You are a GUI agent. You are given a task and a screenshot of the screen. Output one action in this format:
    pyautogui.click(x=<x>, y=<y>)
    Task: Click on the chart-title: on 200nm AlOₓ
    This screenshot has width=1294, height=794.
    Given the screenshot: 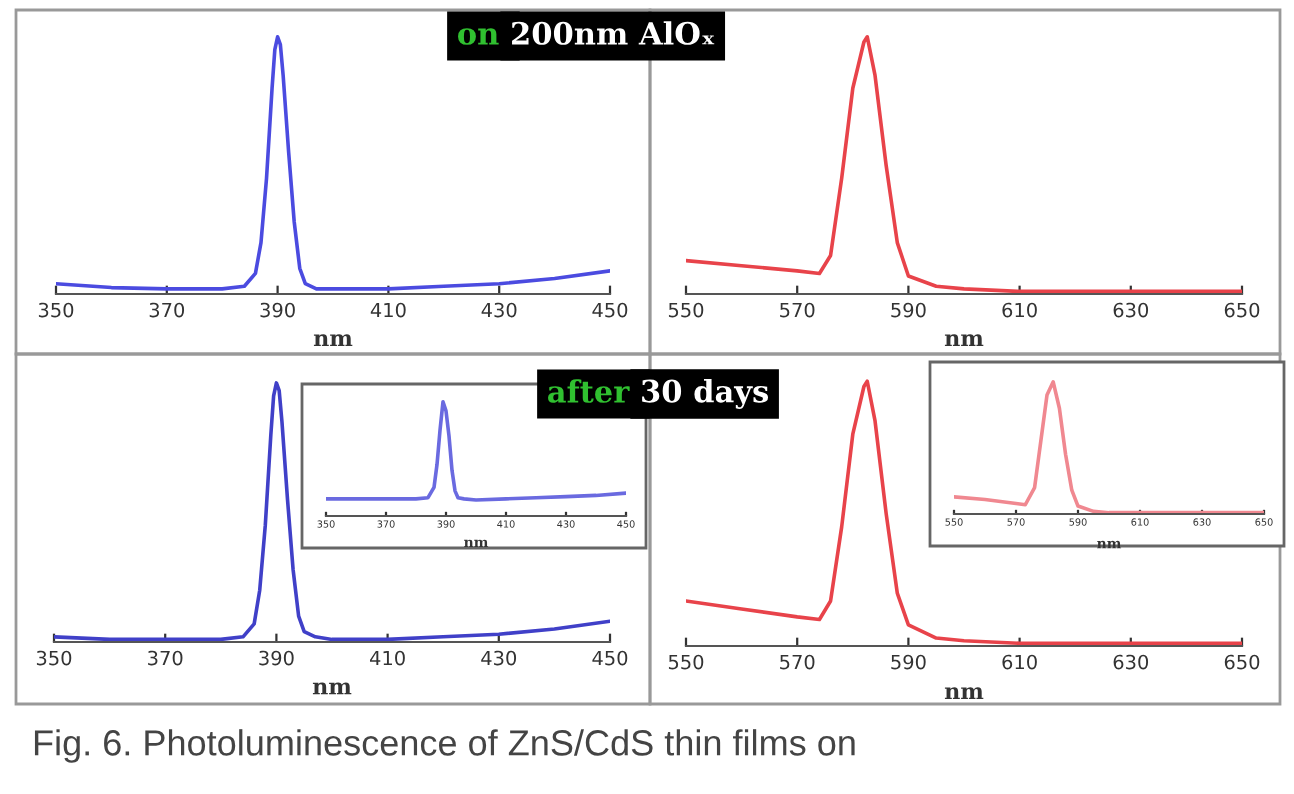 What is the action you would take?
    pyautogui.click(x=586, y=33)
    